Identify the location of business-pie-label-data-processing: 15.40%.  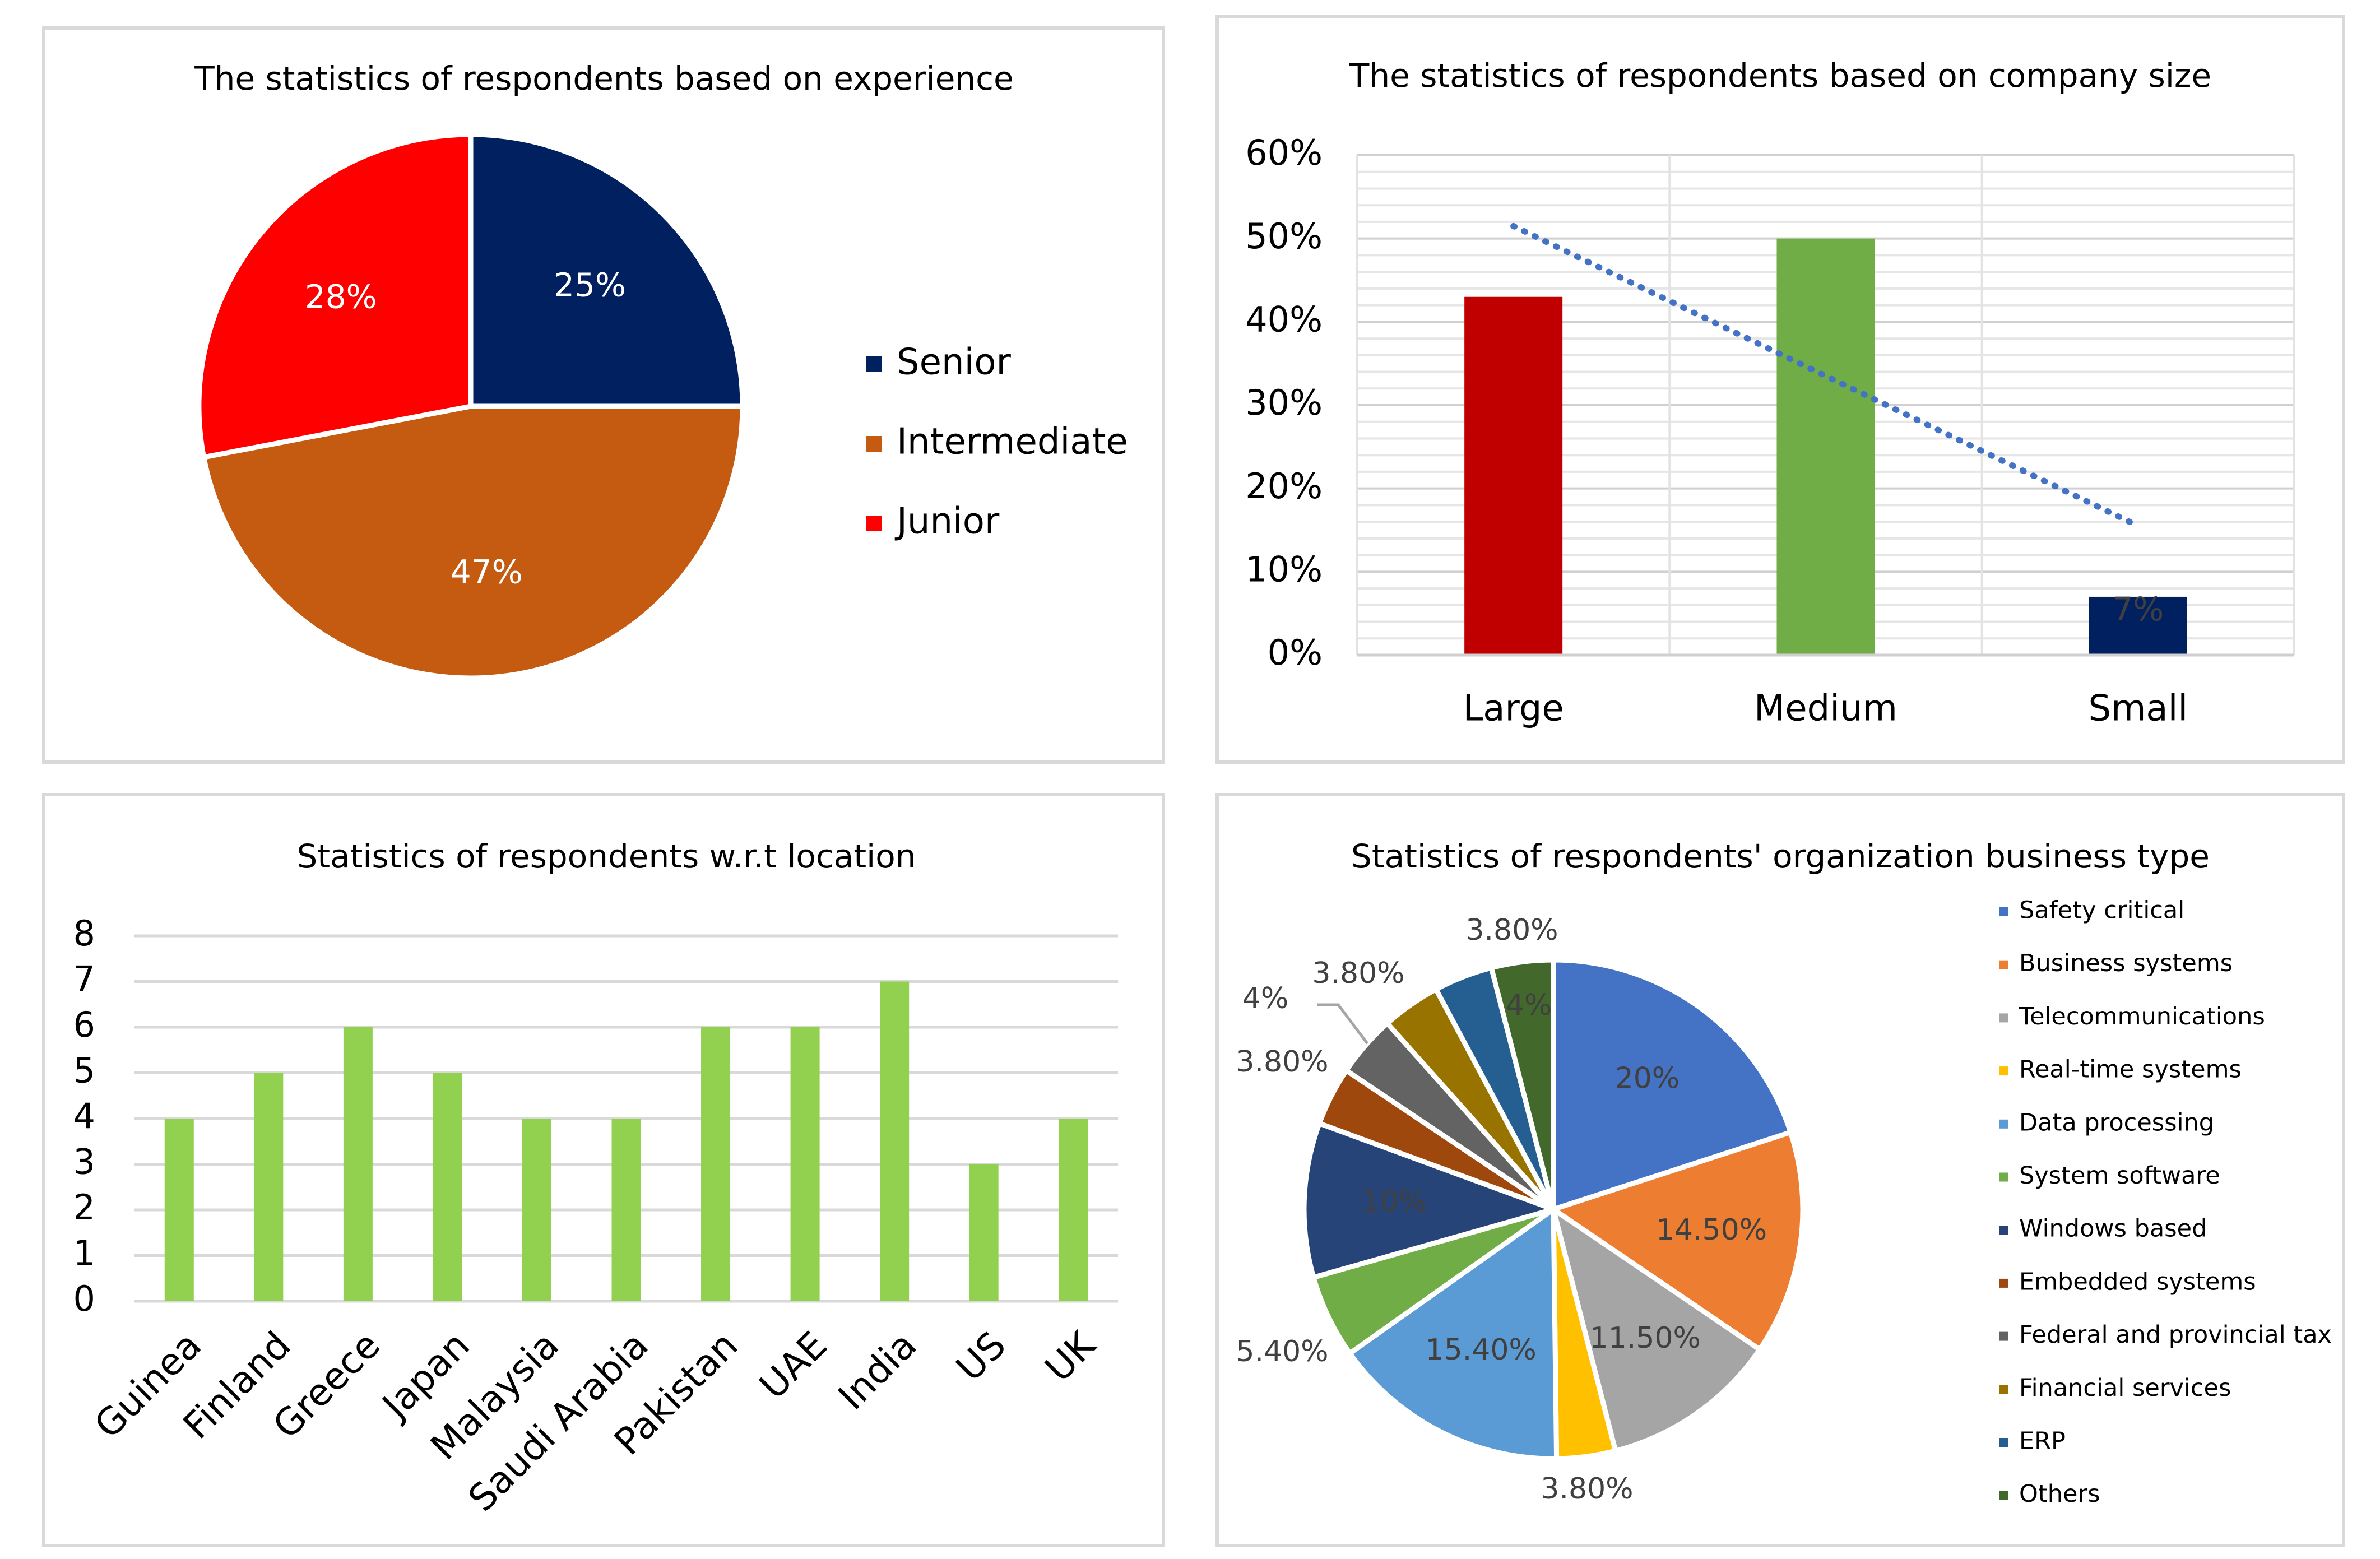
(1481, 1350).